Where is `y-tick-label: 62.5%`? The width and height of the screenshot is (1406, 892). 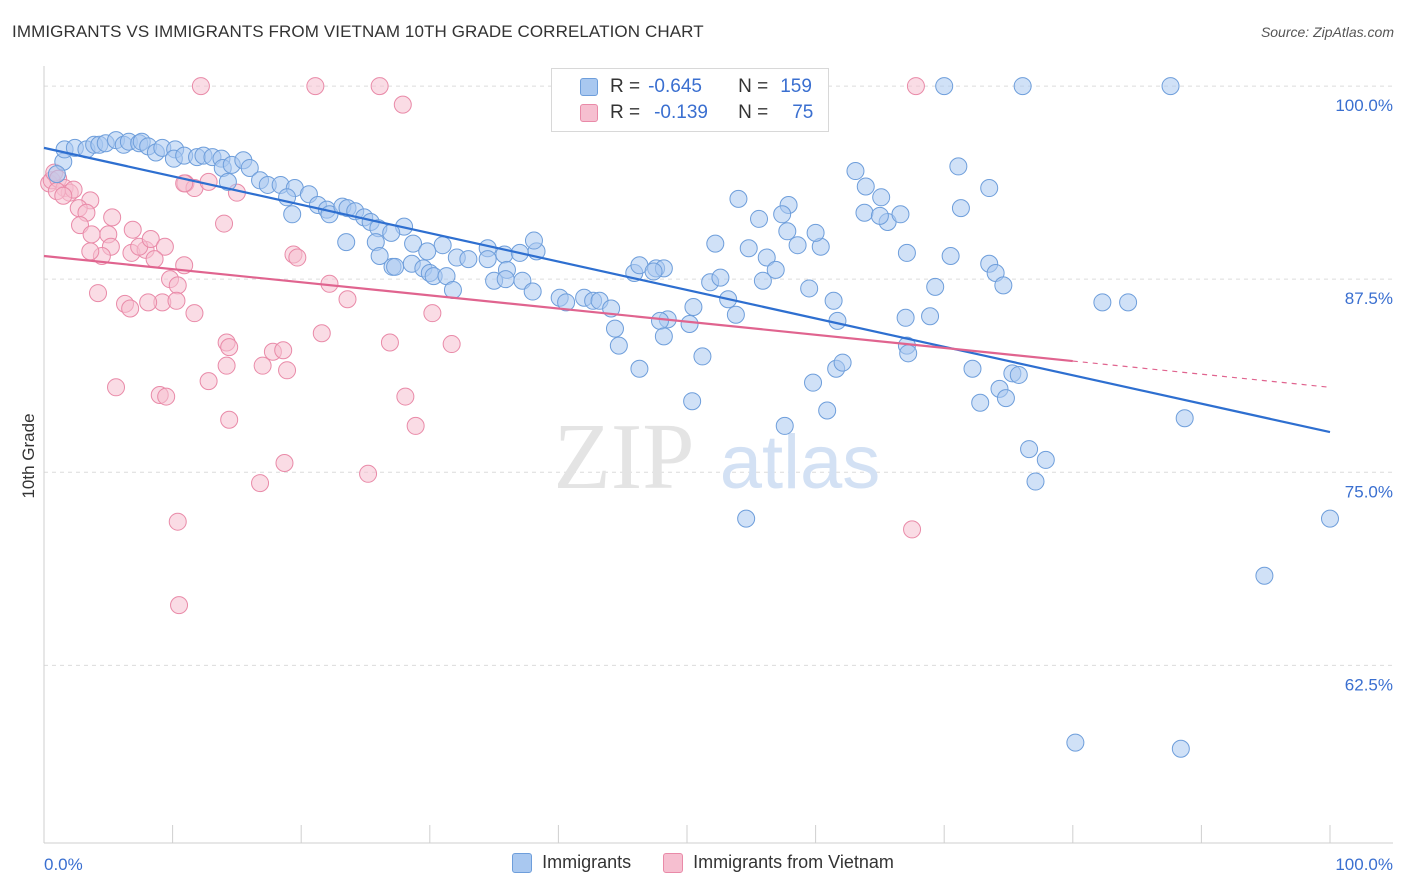 y-tick-label: 62.5% is located at coordinates (1369, 684).